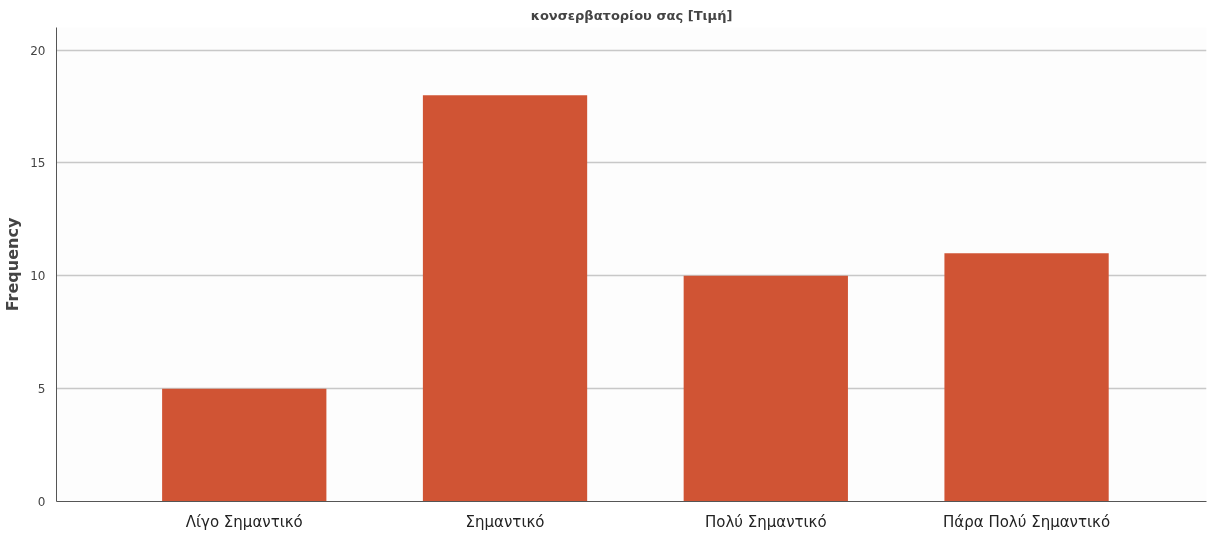 The image size is (1208, 533). I want to click on y-tick-label: 0, so click(41, 502).